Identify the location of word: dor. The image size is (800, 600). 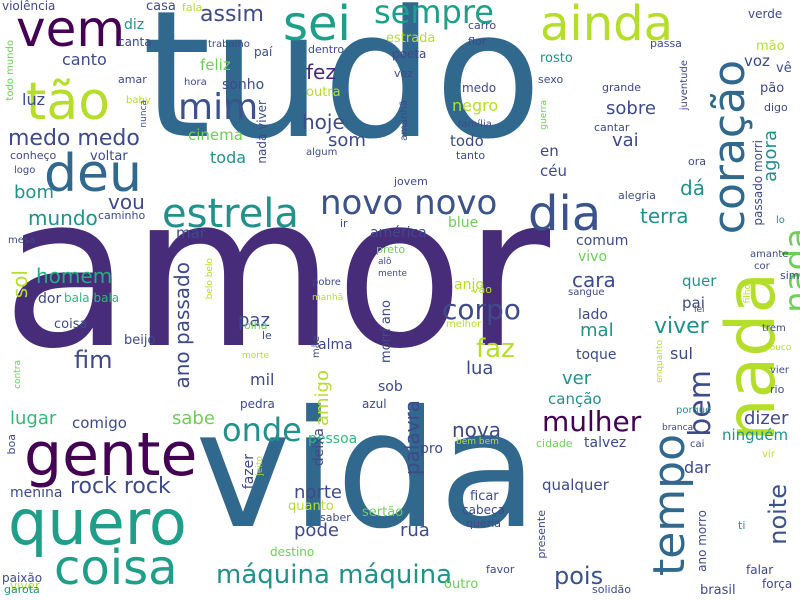
(50, 299).